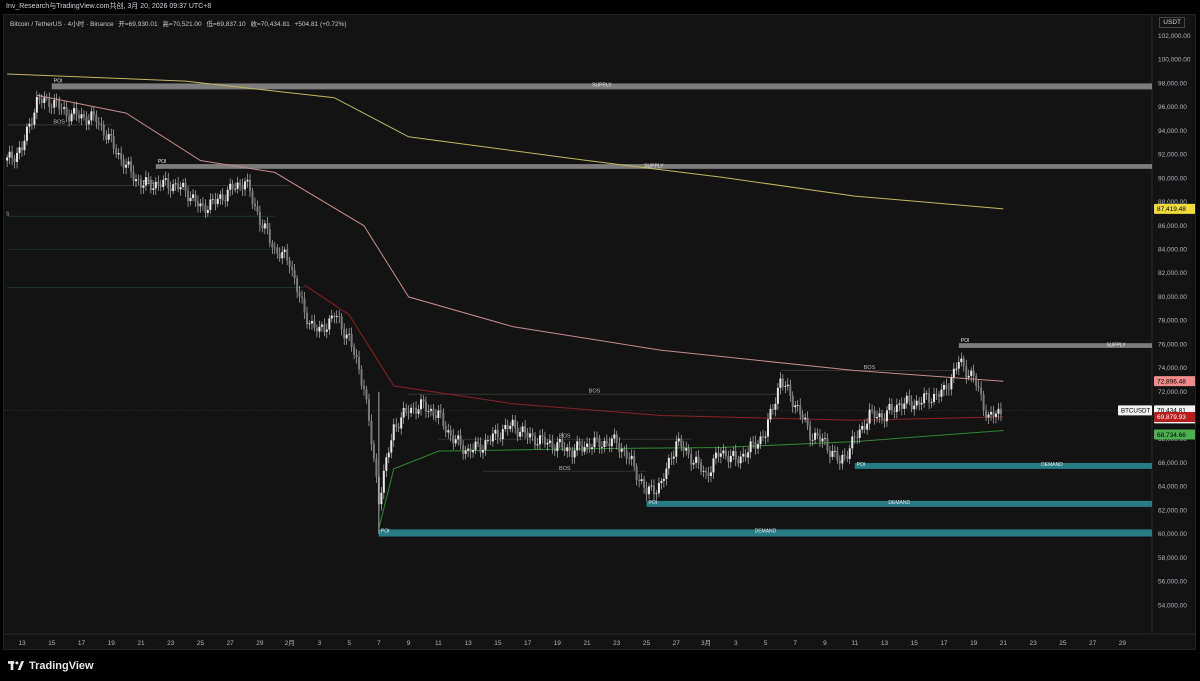 Image resolution: width=1200 pixels, height=681 pixels. I want to click on price-tick-label: 76,000.00, so click(1172, 344).